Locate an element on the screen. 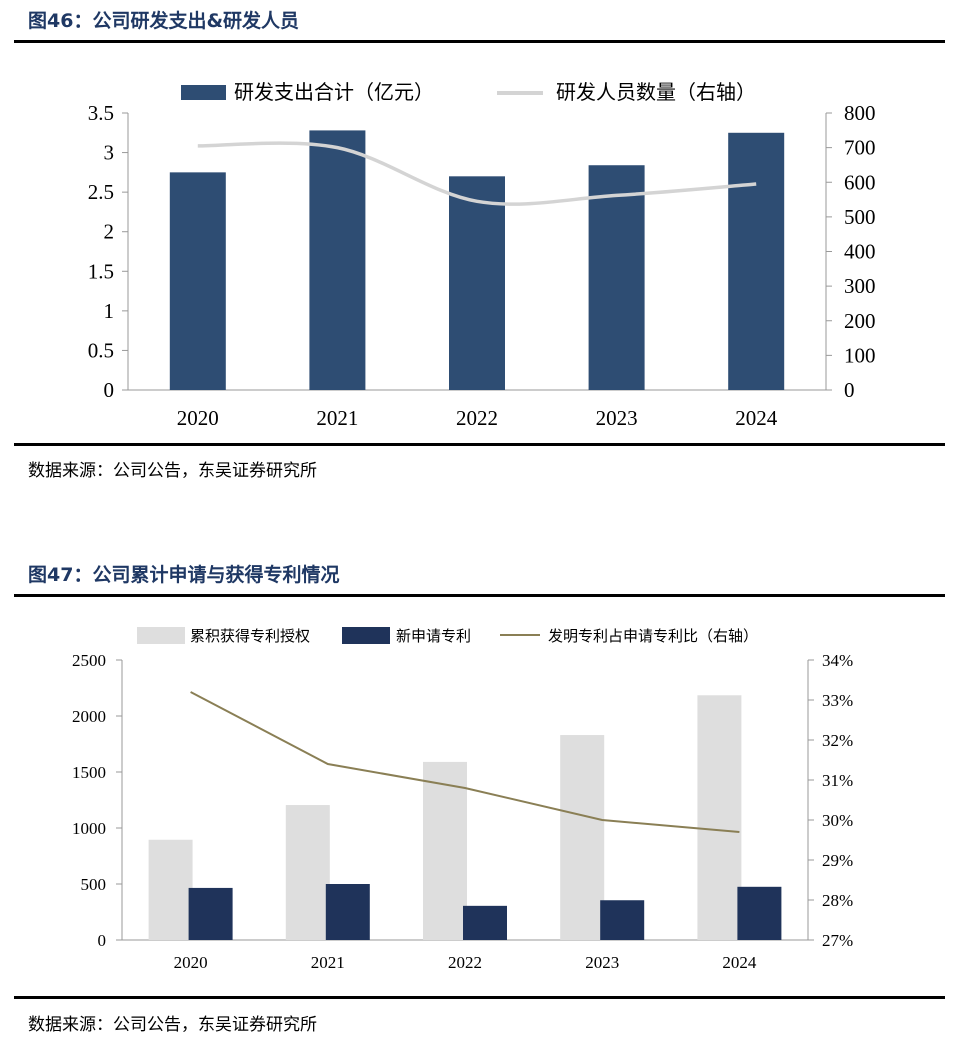 This screenshot has height=1038, width=955. y-left-tick-label: 1500 is located at coordinates (89, 772).